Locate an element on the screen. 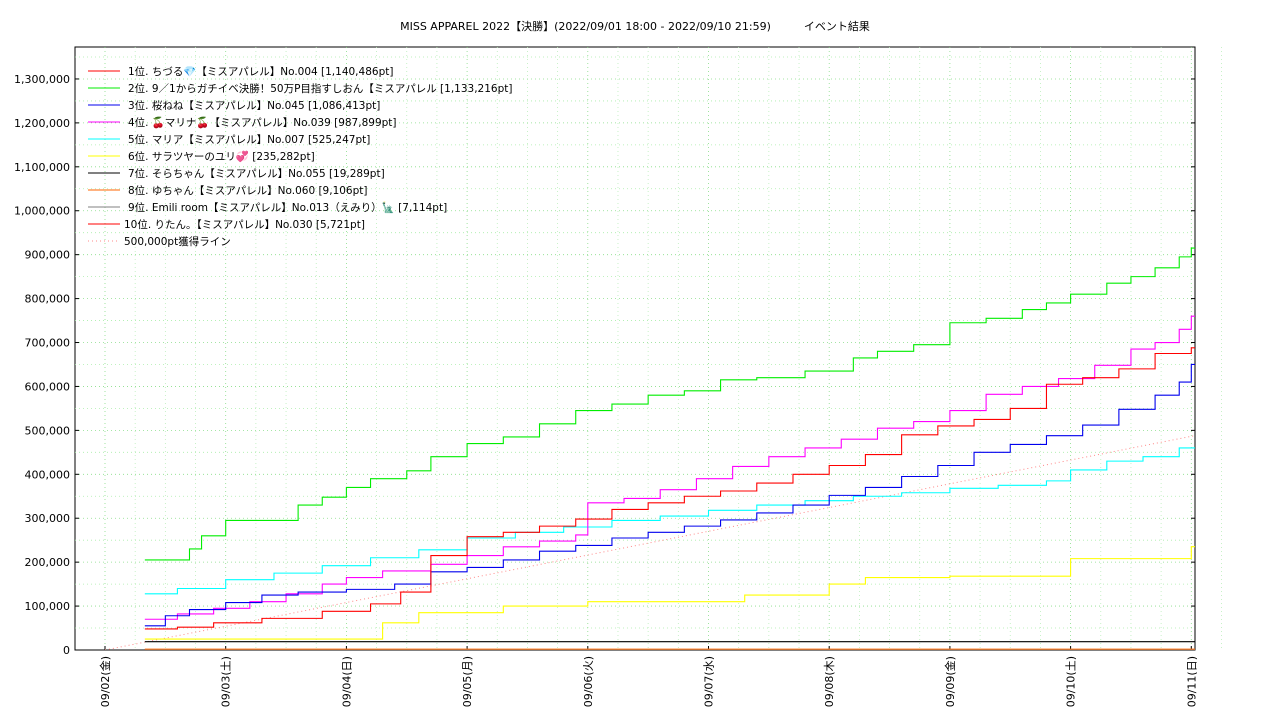 This screenshot has height=720, width=1280. legend-label-8: 8位. ゆちゃん【ミスアパレル】No.060 [9,106pt] is located at coordinates (248, 190).